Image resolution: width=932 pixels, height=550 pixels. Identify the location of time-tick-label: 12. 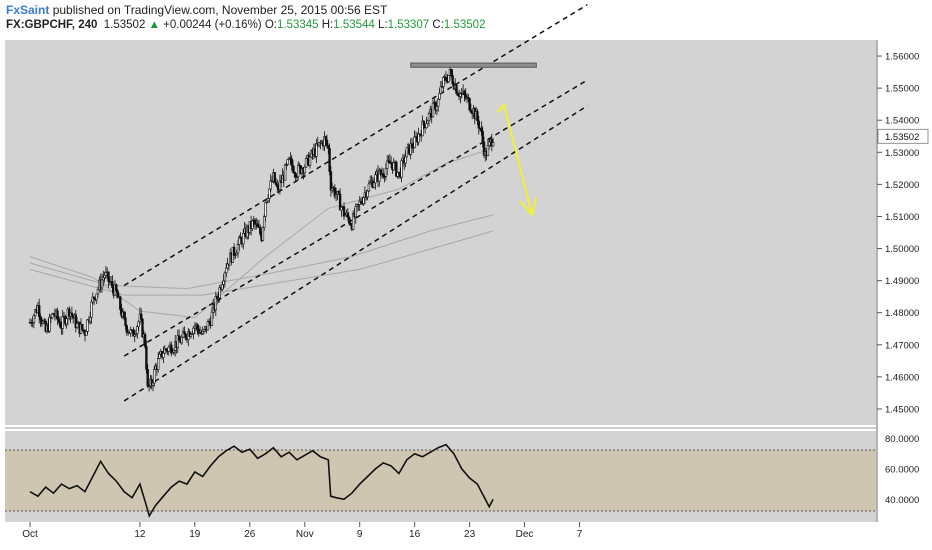
(140, 534).